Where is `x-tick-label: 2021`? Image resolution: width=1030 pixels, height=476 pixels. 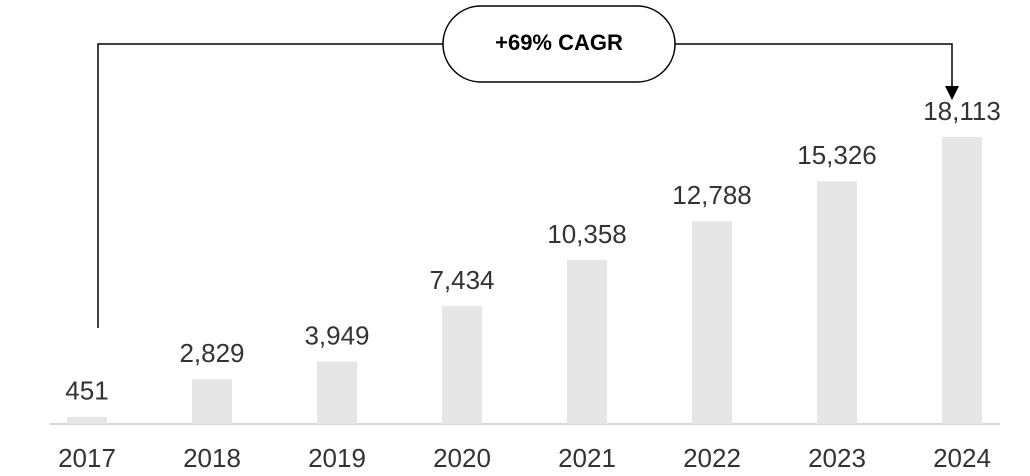 x-tick-label: 2021 is located at coordinates (587, 458).